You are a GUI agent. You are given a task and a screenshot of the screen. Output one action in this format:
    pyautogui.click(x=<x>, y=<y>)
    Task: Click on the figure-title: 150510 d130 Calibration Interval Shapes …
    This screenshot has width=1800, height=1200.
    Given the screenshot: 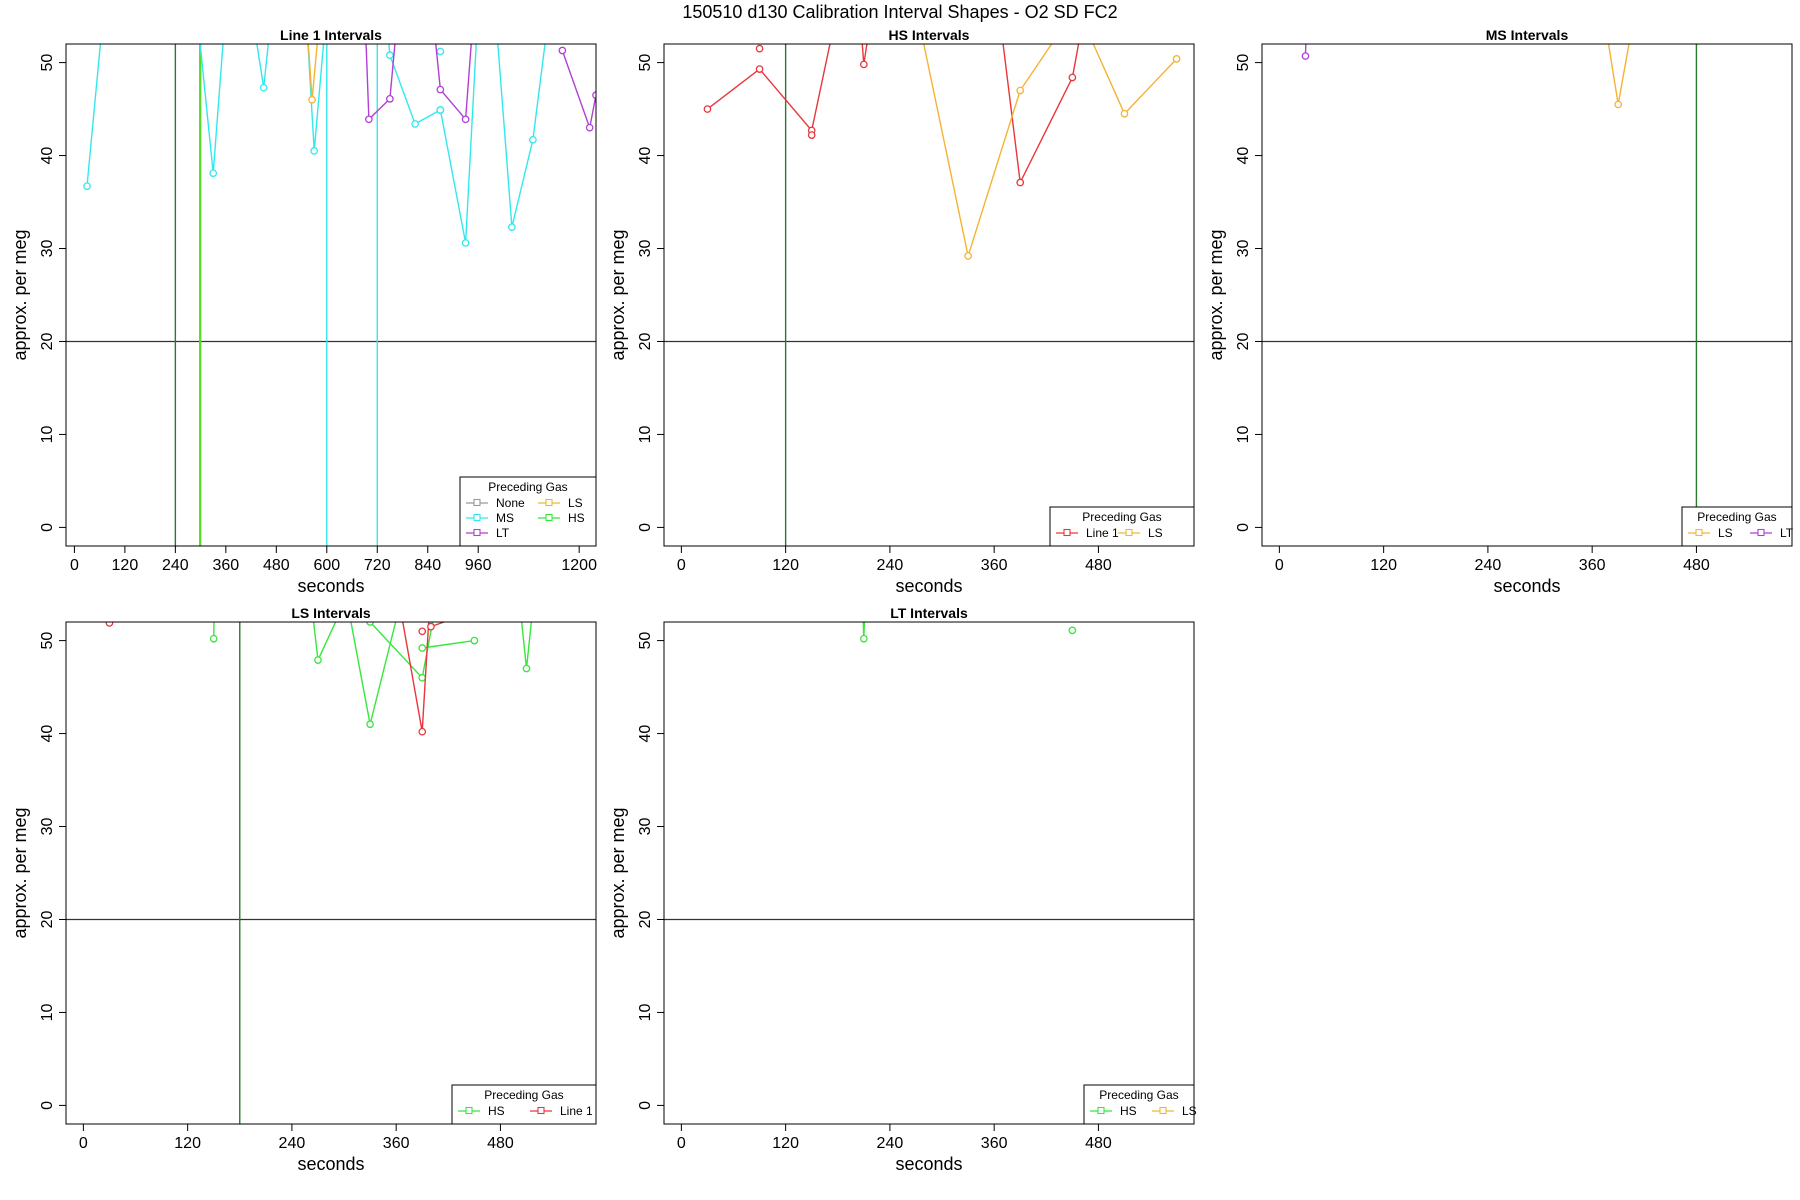 What is the action you would take?
    pyautogui.click(x=899, y=12)
    